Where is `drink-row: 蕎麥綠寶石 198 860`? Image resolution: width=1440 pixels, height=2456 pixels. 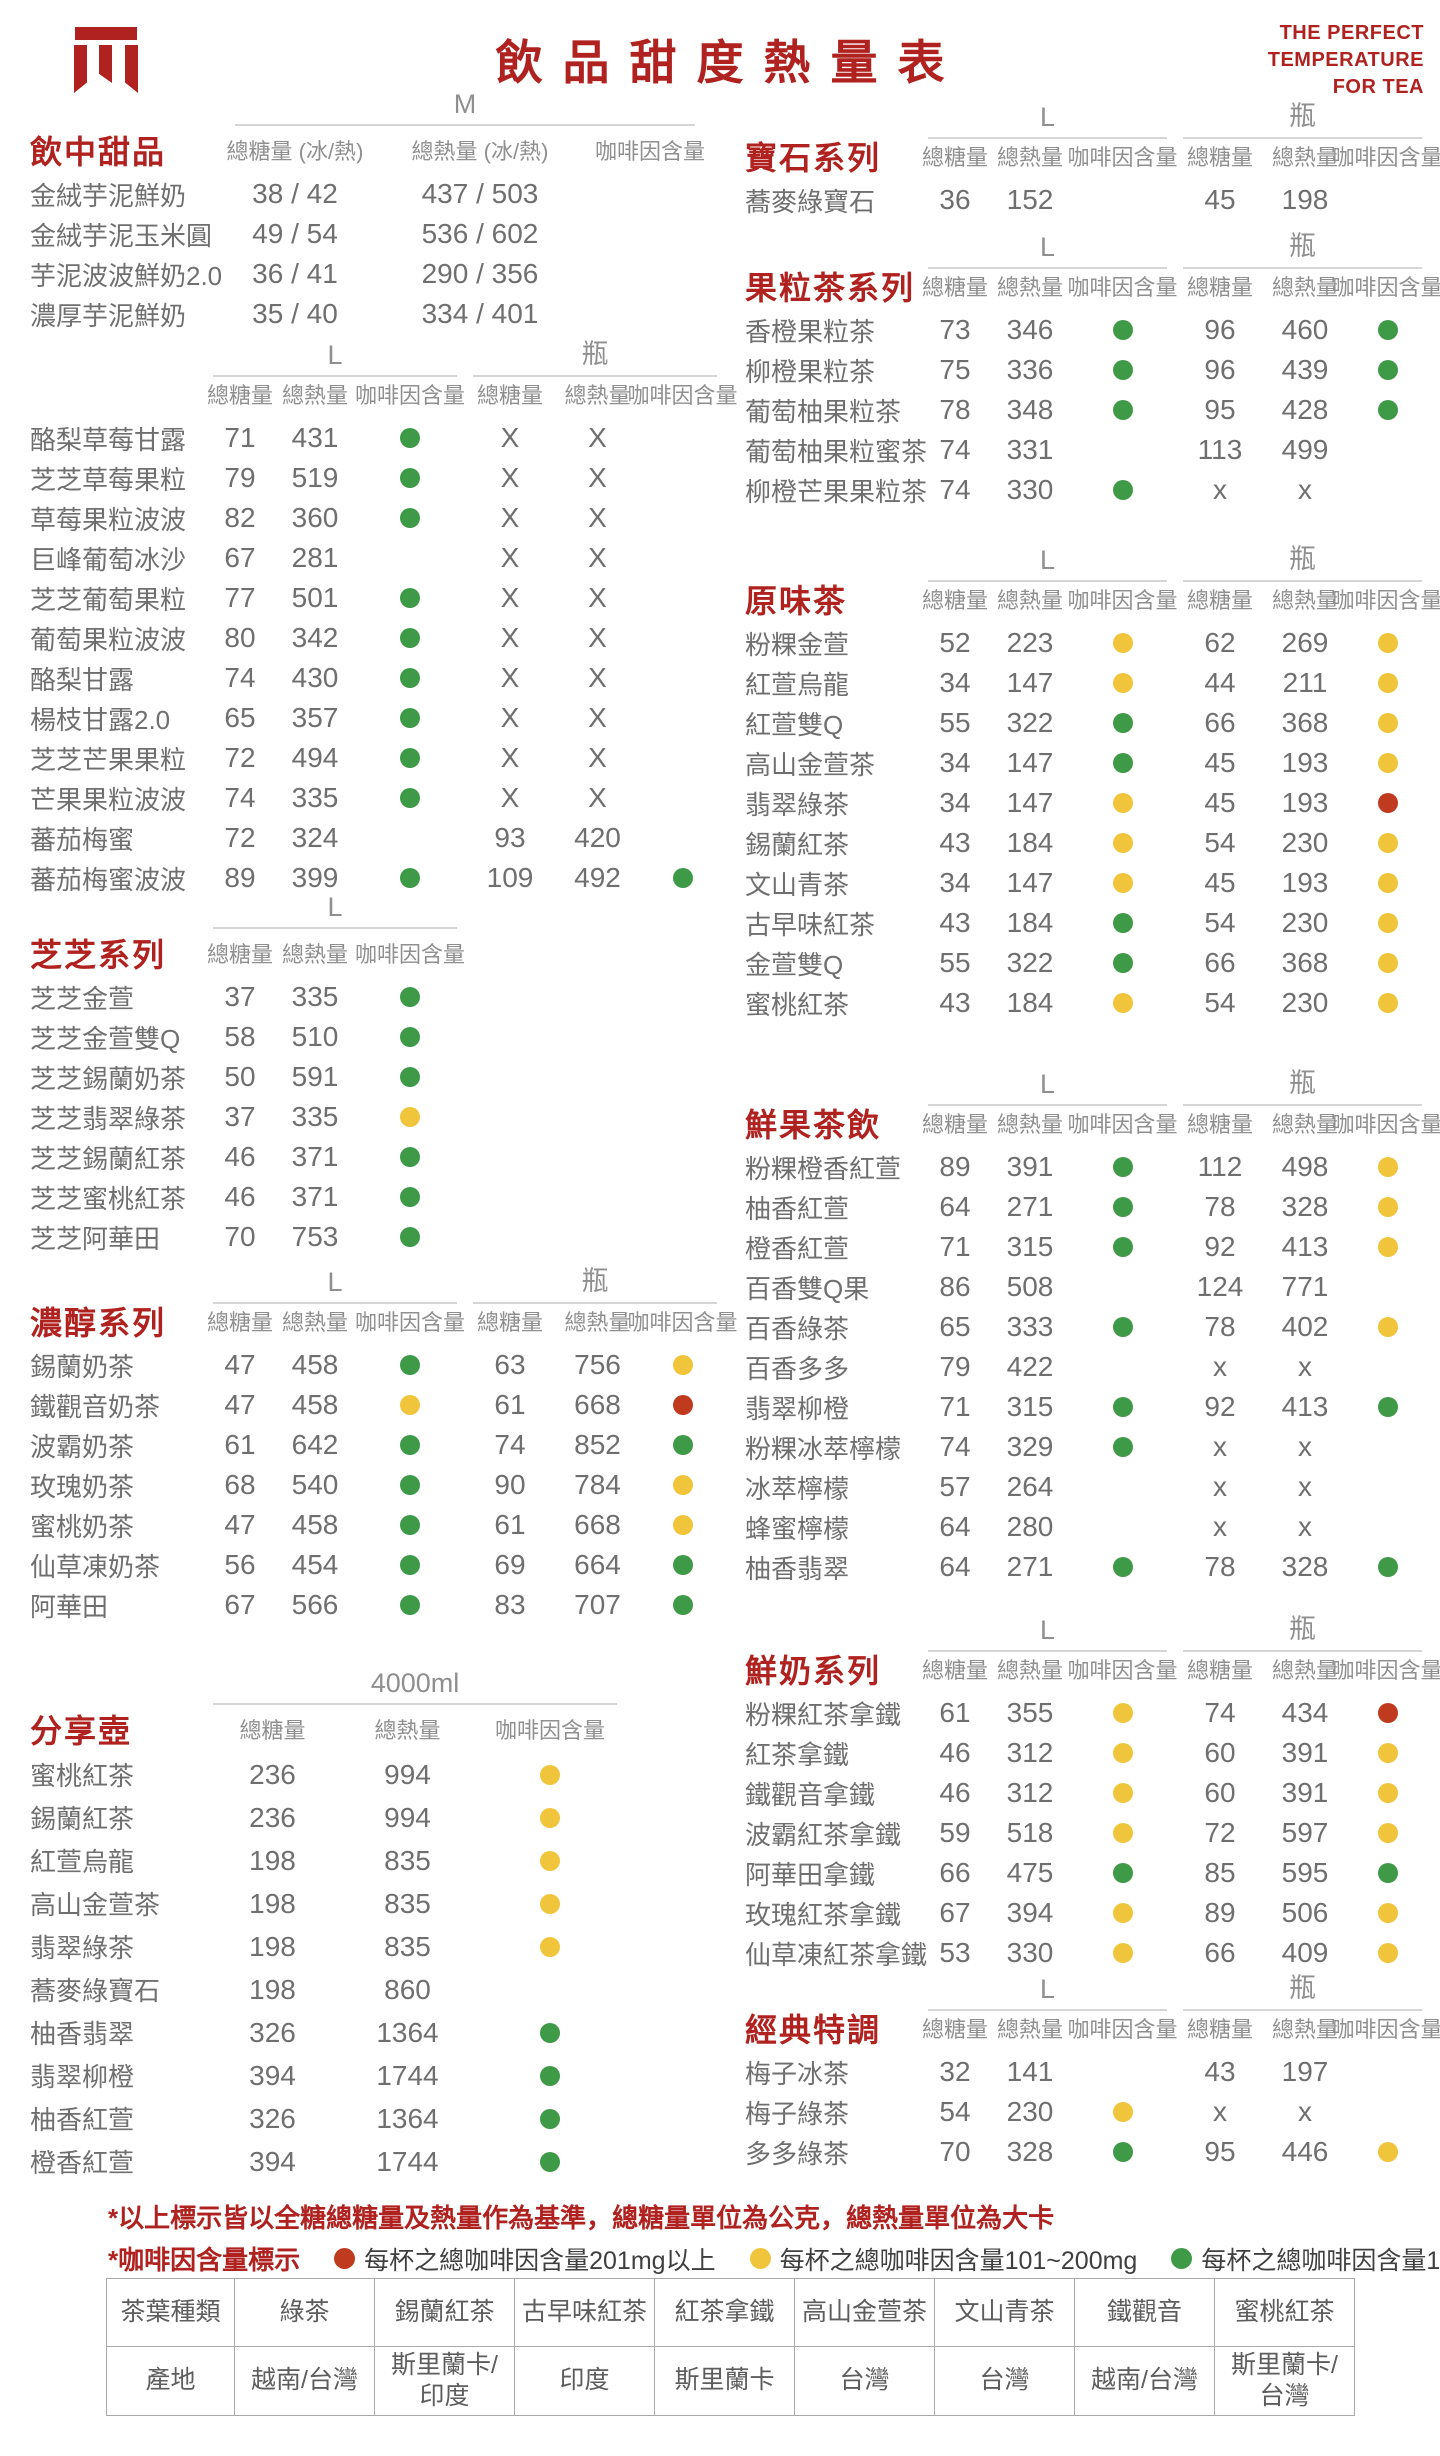
drink-row: 蕎麥綠寶石 198 860 is located at coordinates (327, 1989).